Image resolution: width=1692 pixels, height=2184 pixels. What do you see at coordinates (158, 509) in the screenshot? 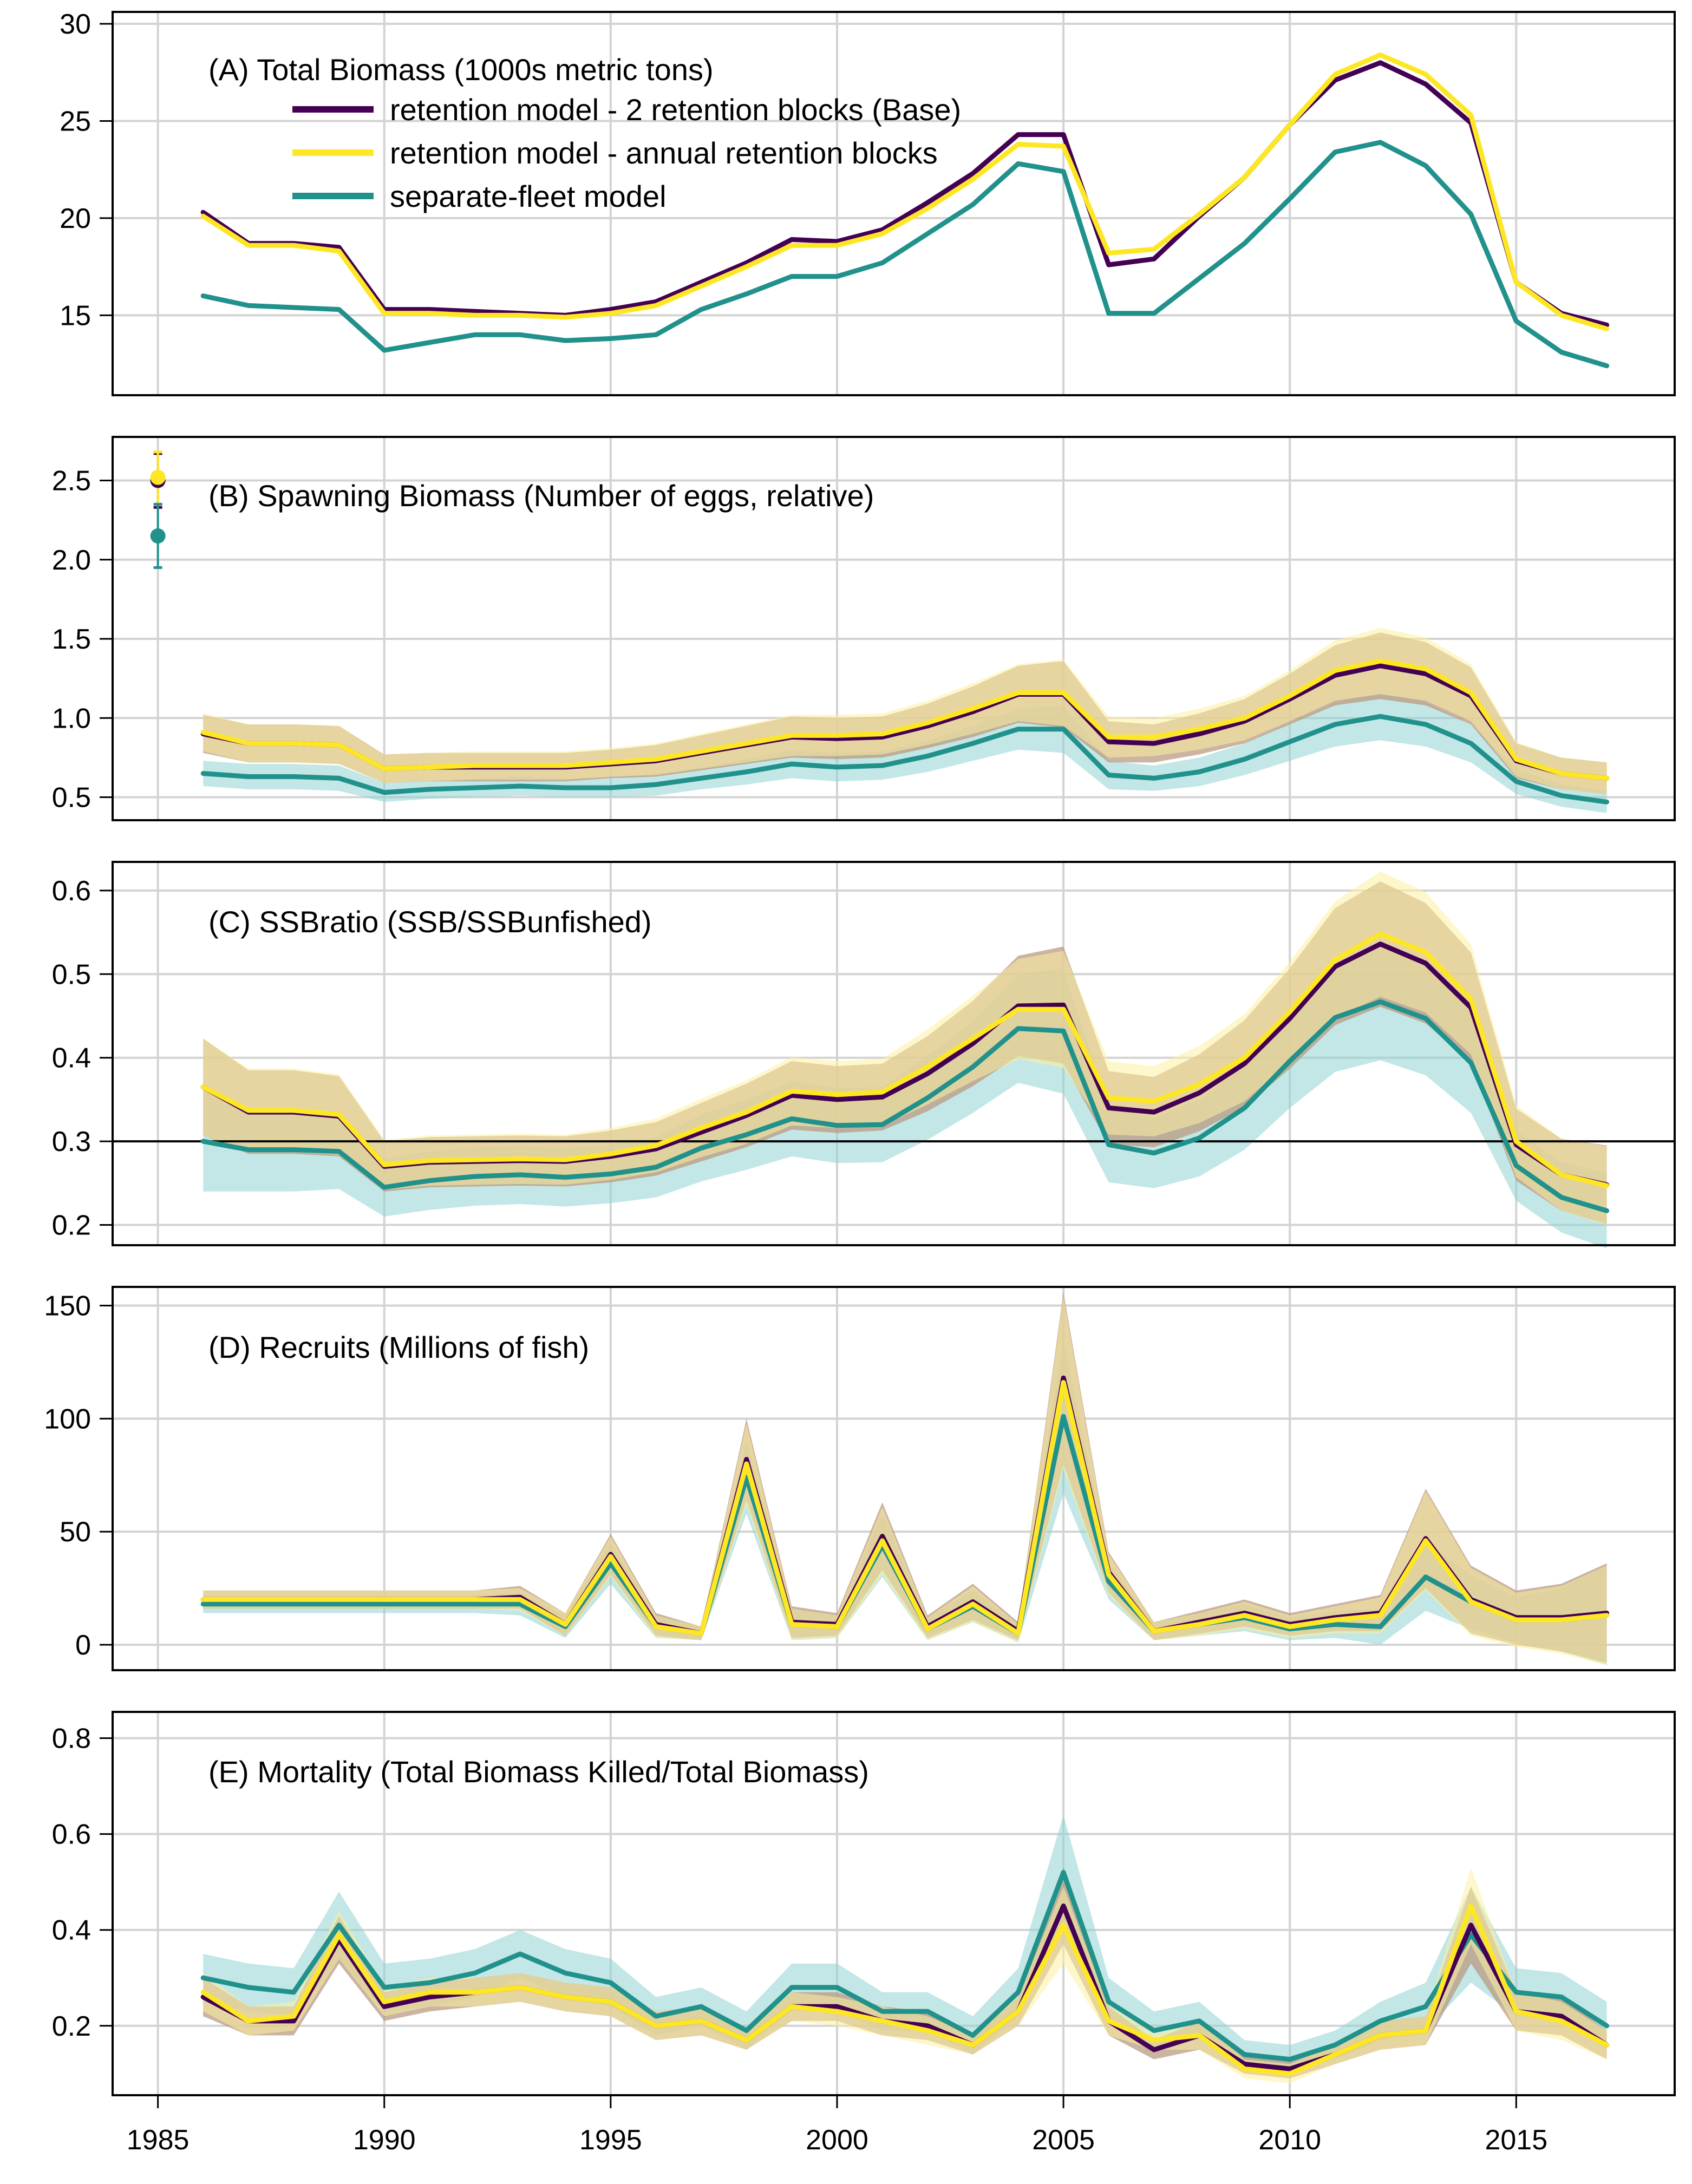
I see `panel-b-marks` at bounding box center [158, 509].